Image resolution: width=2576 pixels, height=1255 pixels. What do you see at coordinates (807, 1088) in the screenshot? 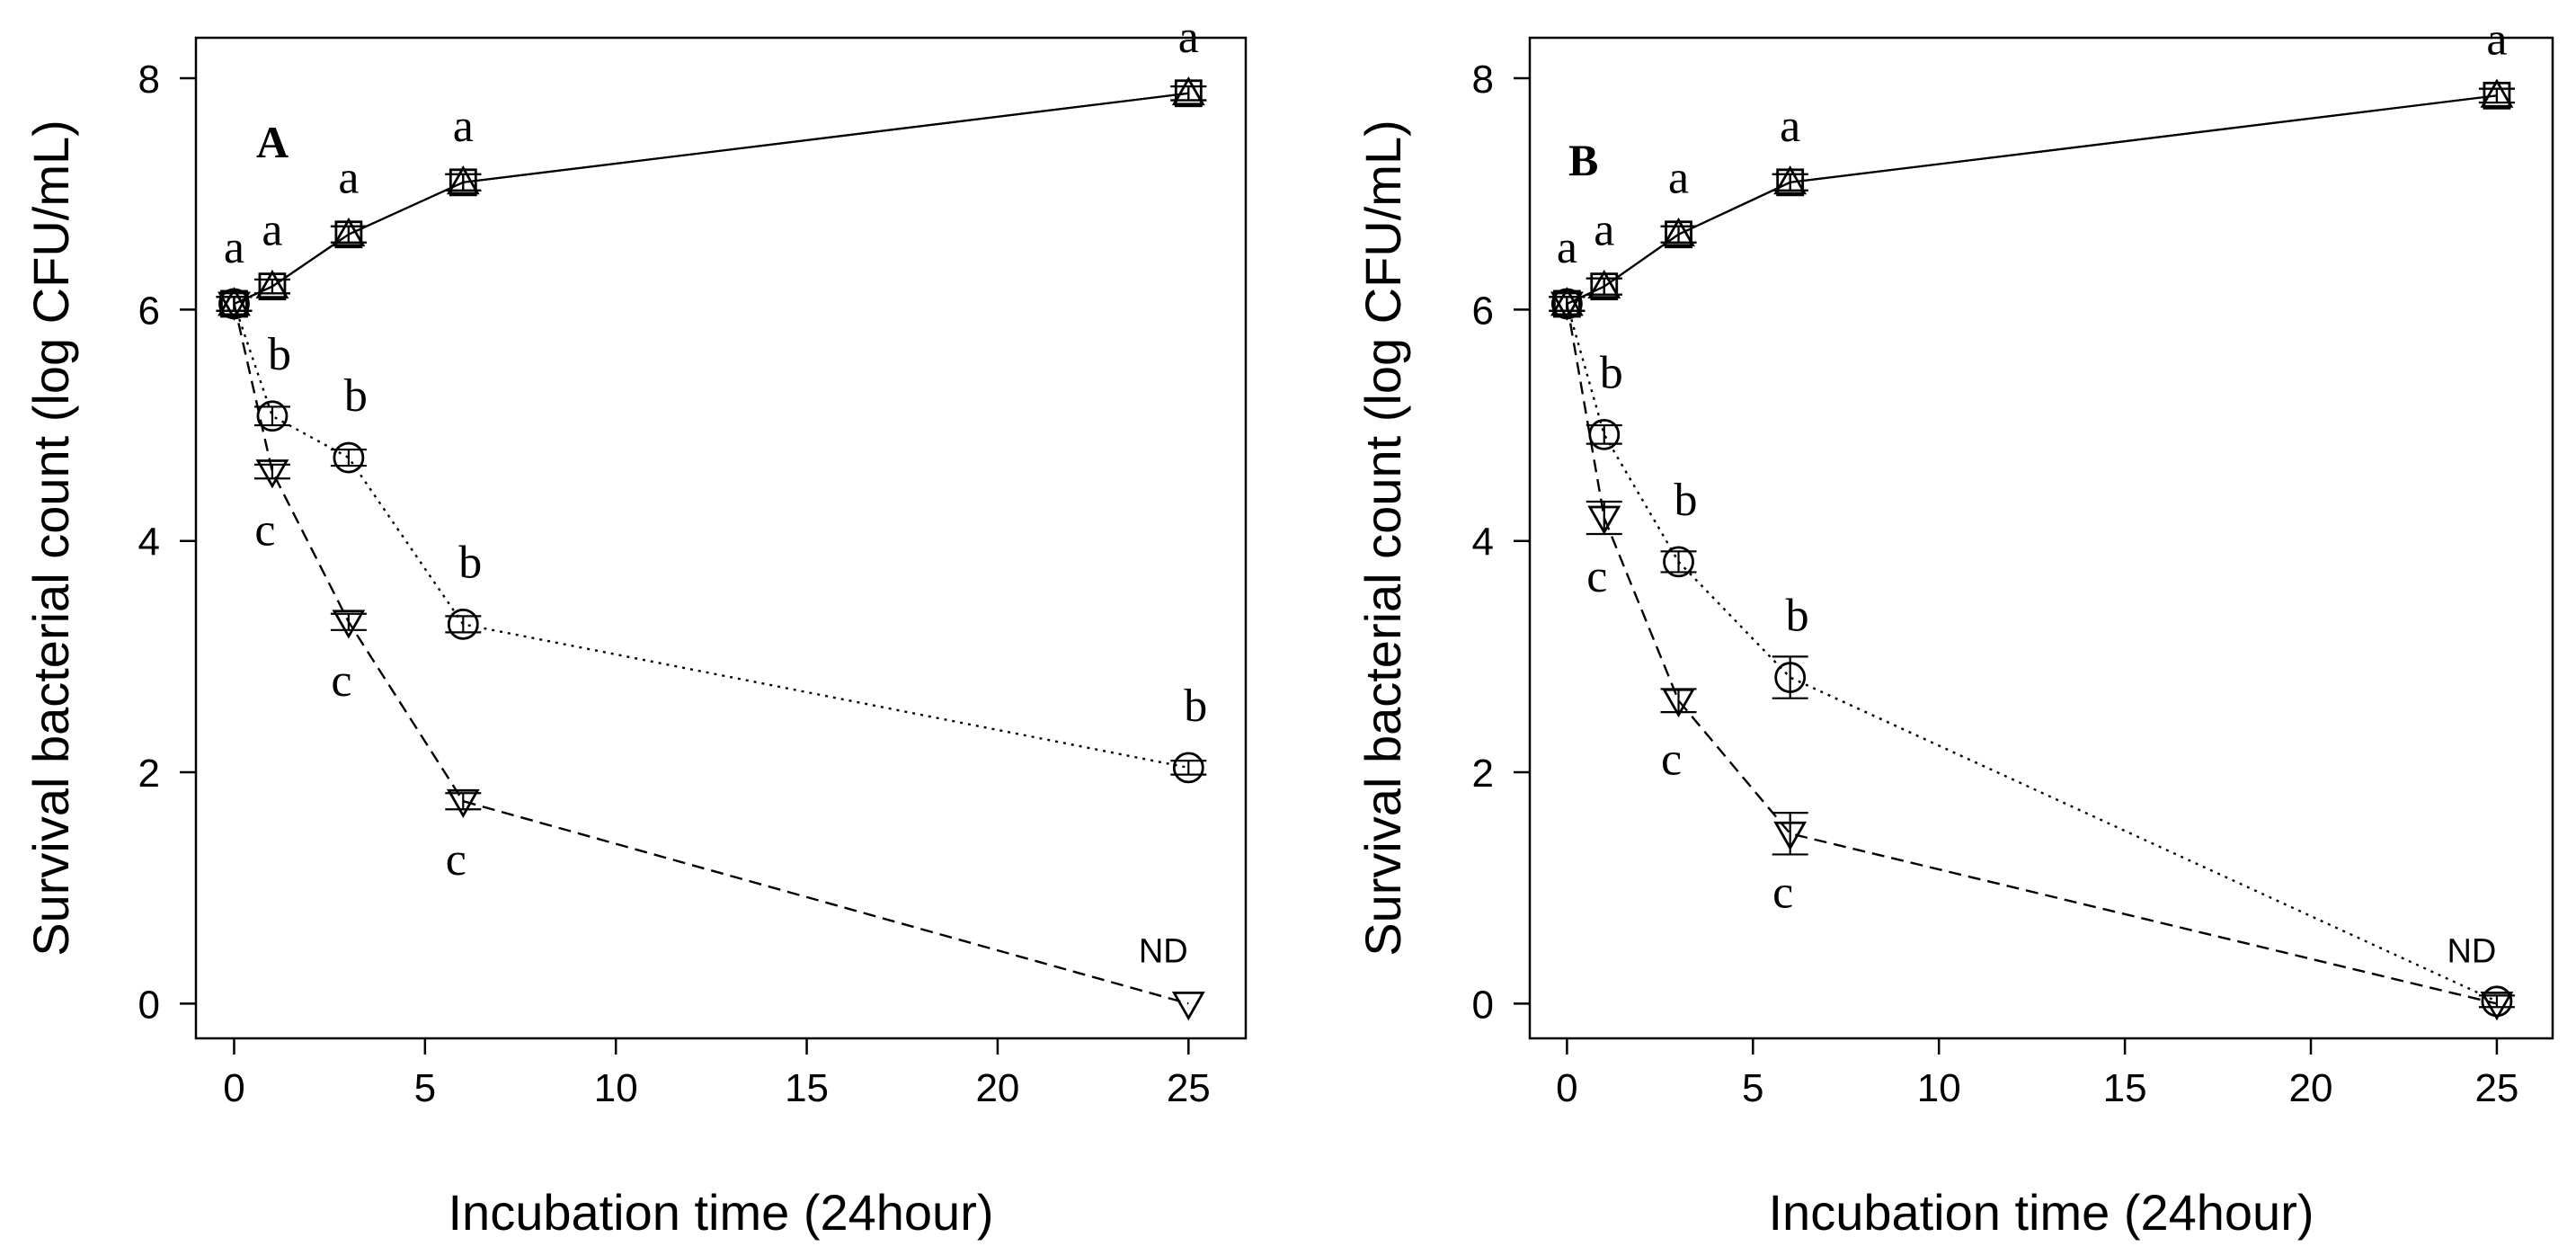
I see `x-tick-label: 15` at bounding box center [807, 1088].